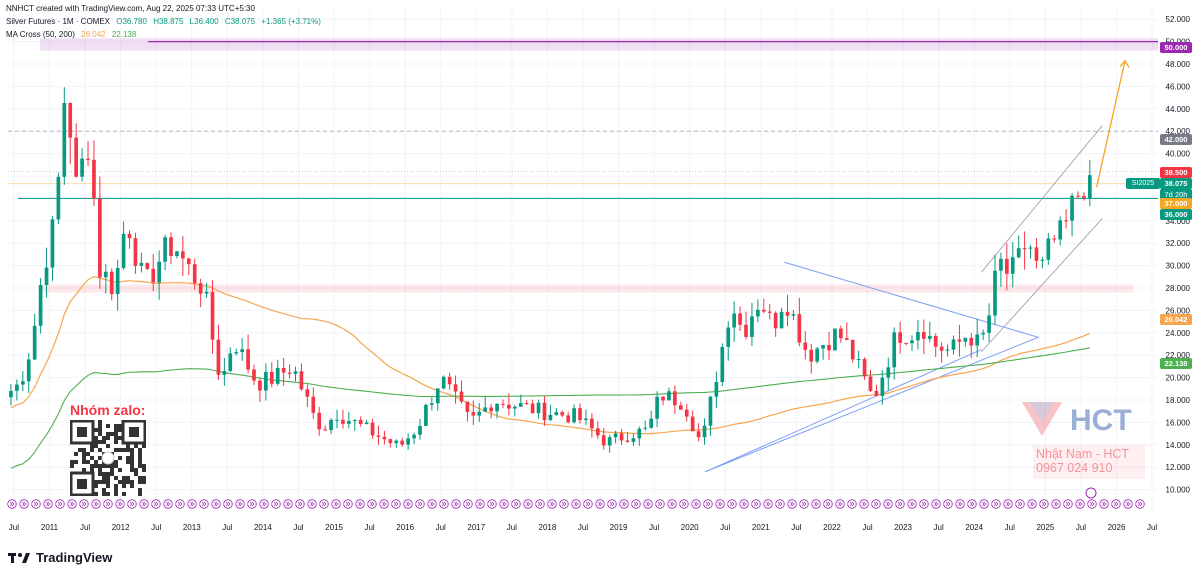  Describe the element at coordinates (1143, 183) in the screenshot. I see `contract-label: SI2025` at that location.